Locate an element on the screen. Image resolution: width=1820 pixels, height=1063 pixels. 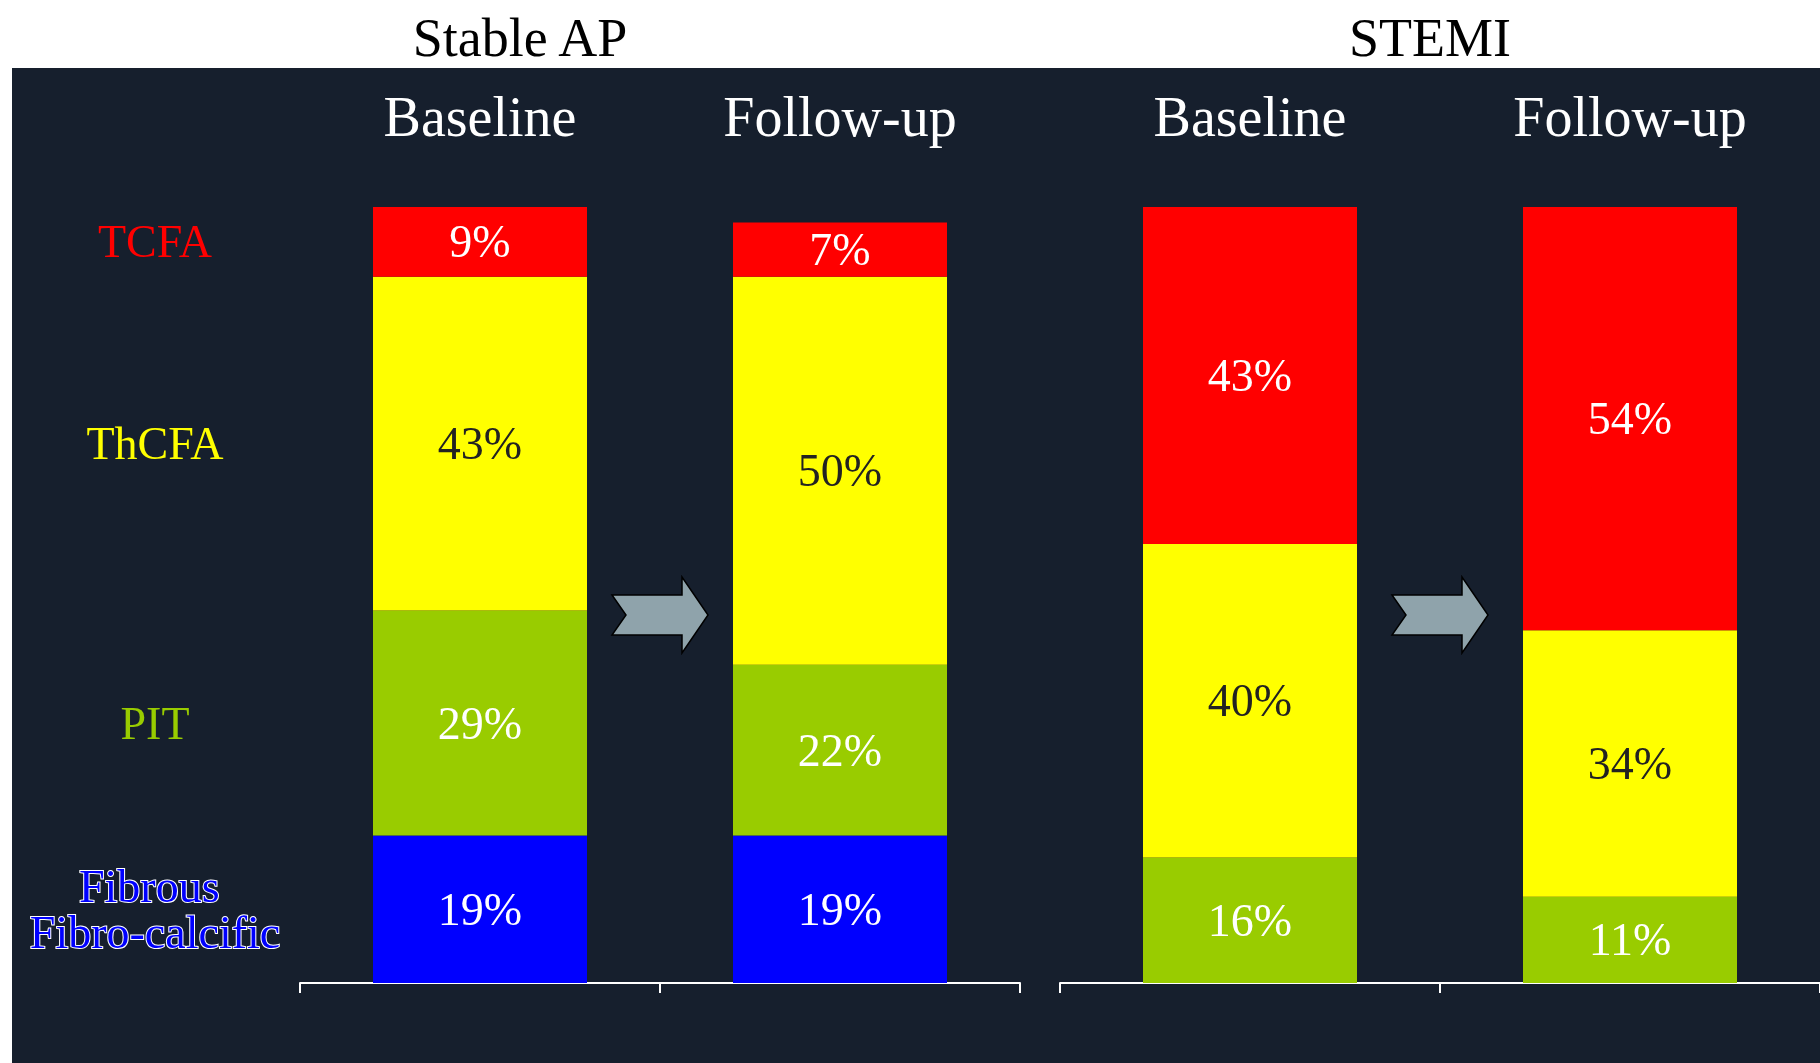
text: PIT is located at coordinates (155, 723).